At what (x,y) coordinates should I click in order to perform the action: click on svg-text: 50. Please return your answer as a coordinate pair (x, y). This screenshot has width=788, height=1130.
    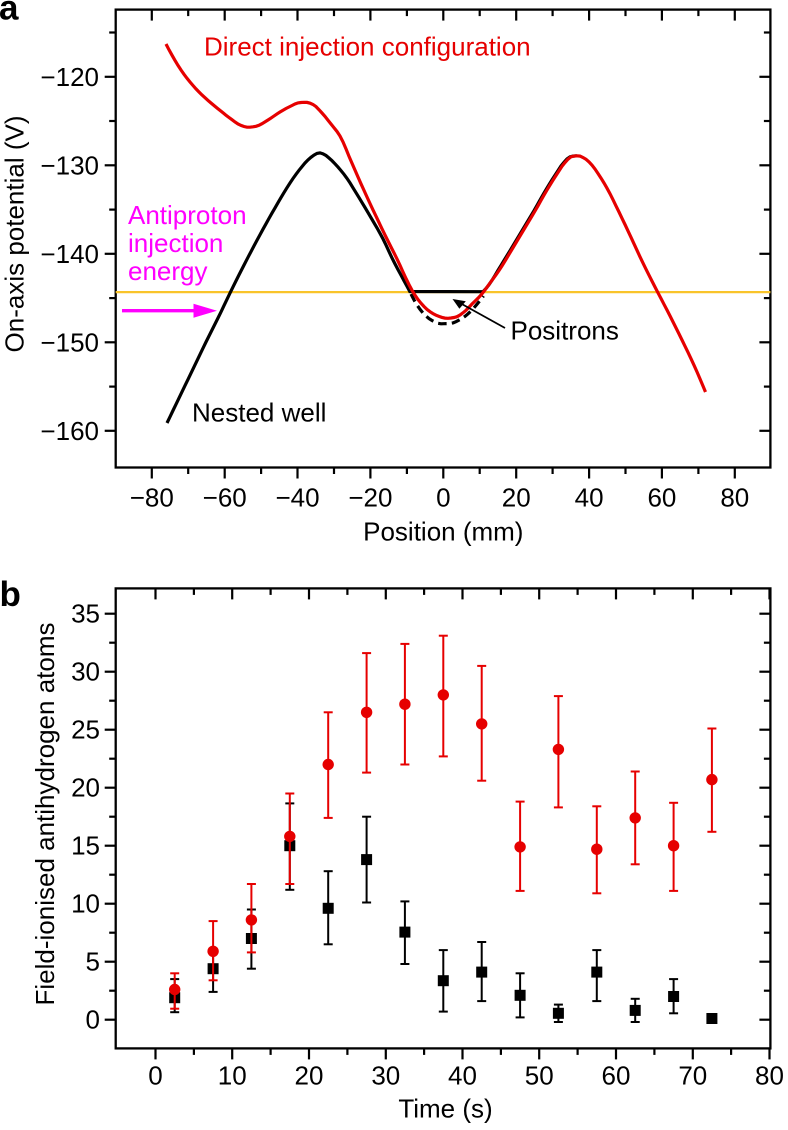
    Looking at the image, I should click on (539, 1076).